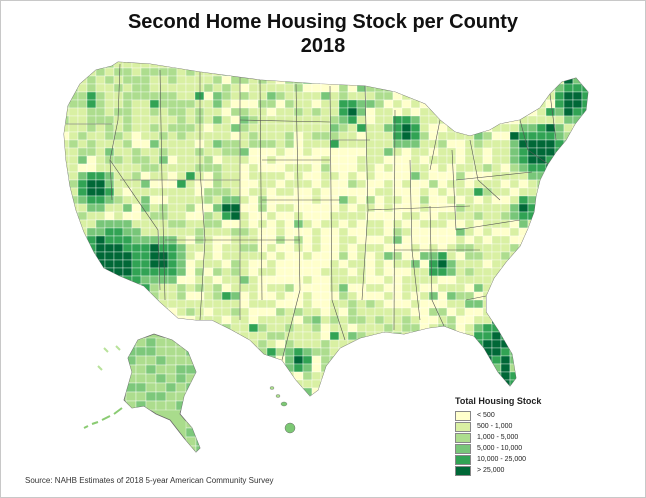 The width and height of the screenshot is (646, 498). I want to click on hawaii-big-island, so click(290, 428).